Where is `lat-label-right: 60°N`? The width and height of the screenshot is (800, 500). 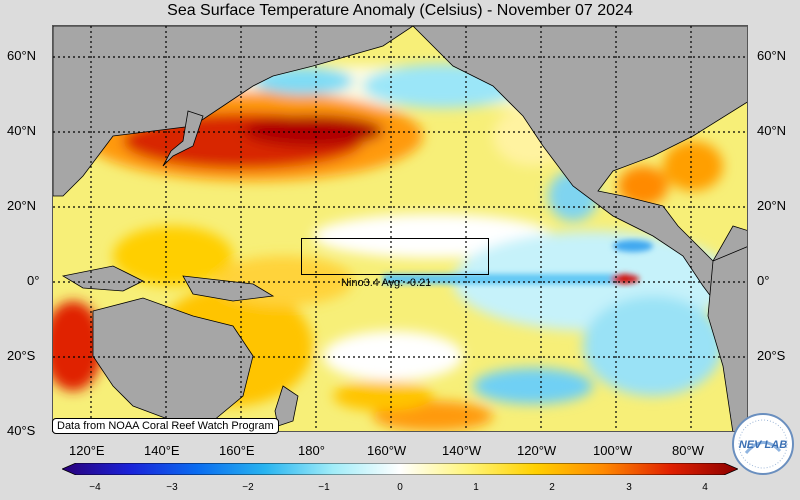
lat-label-right: 60°N is located at coordinates (772, 55).